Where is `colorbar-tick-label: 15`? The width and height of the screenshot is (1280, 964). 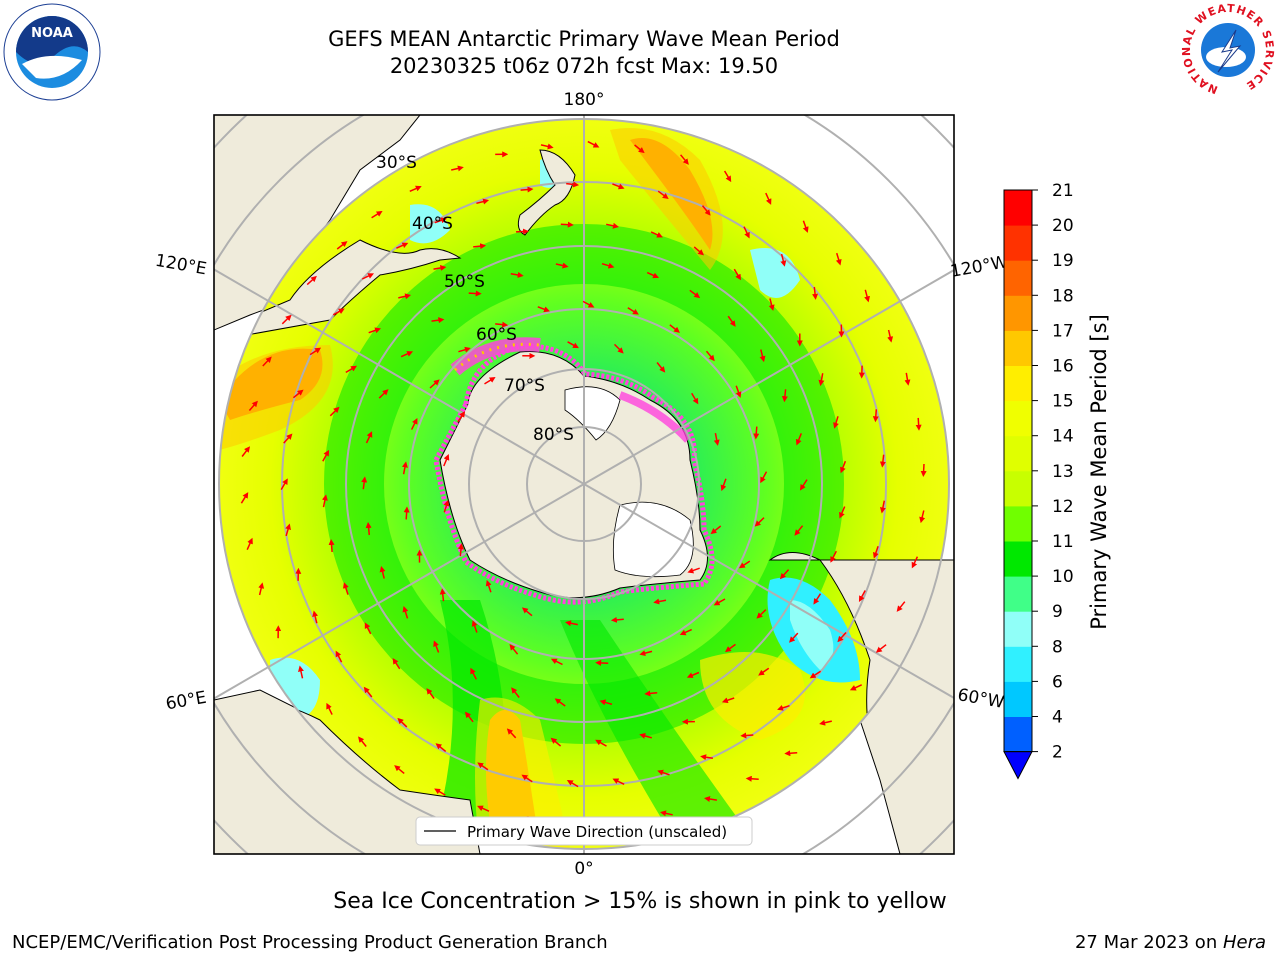
colorbar-tick-label: 15 is located at coordinates (1063, 402).